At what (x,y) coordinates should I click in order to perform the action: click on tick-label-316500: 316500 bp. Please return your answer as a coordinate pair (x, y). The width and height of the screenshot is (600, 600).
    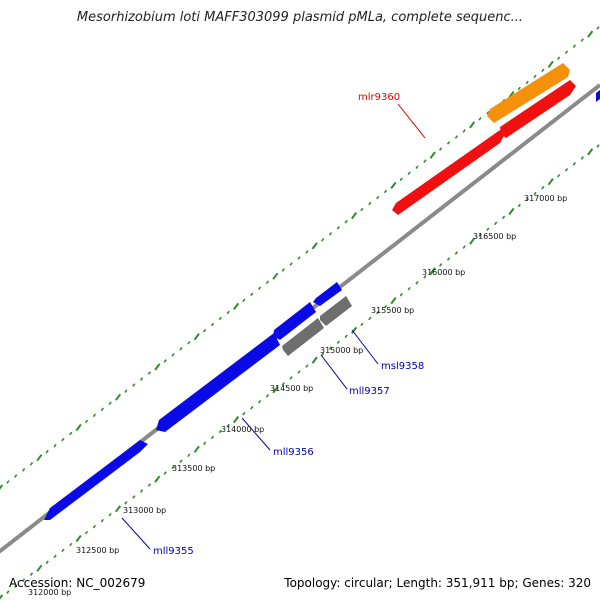
    Looking at the image, I should click on (494, 236).